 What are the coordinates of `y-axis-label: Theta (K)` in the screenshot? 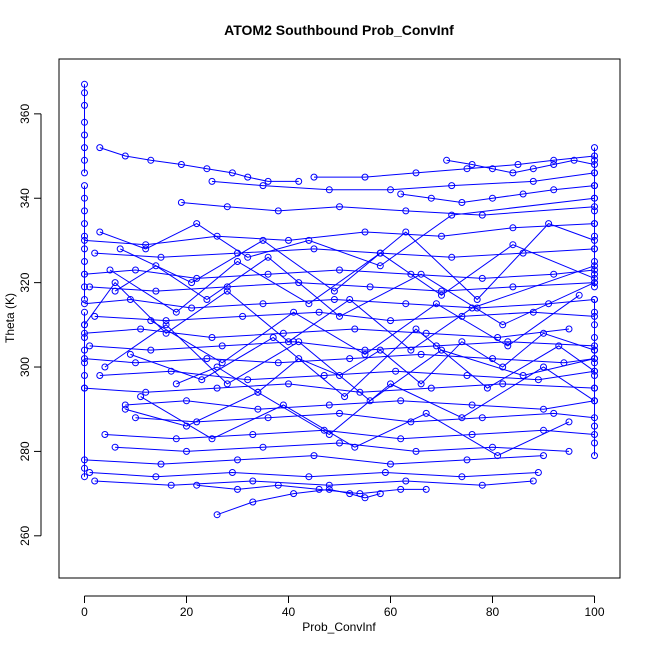 It's located at (10, 318).